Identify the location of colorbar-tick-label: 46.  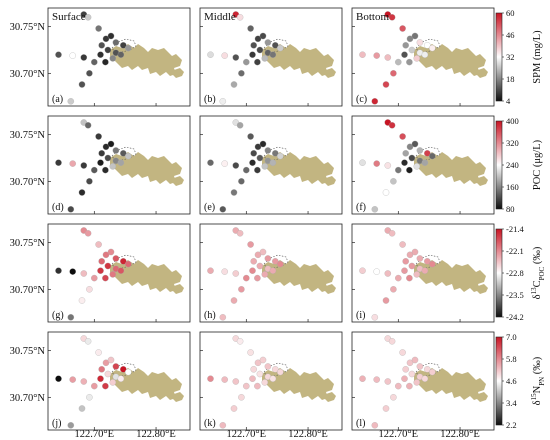
(510, 35).